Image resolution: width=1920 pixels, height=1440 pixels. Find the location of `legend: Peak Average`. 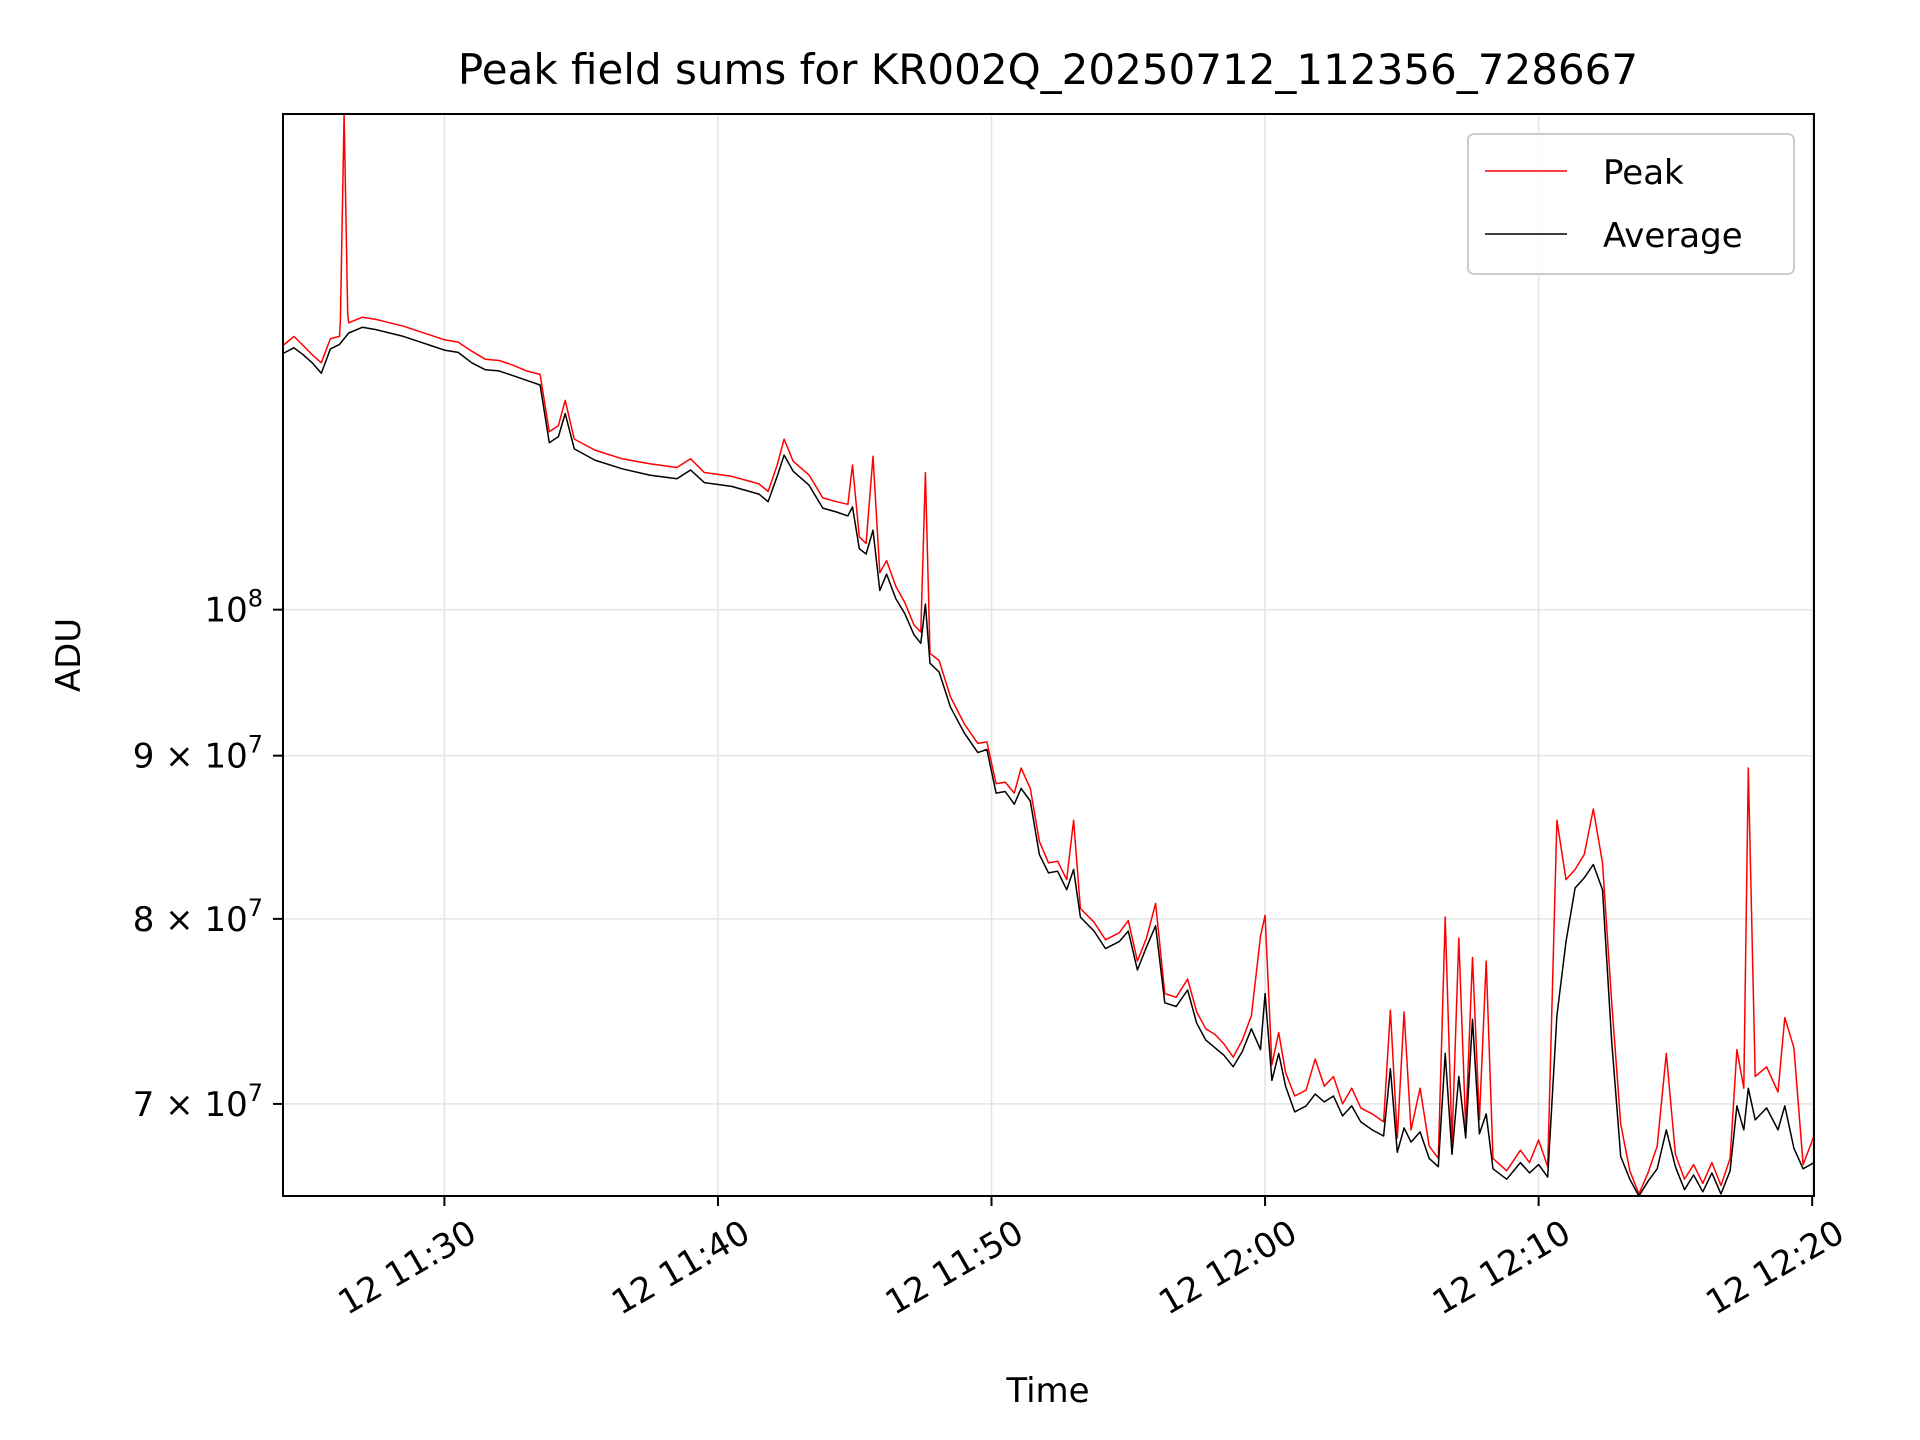

legend: Peak Average is located at coordinates (1631, 204).